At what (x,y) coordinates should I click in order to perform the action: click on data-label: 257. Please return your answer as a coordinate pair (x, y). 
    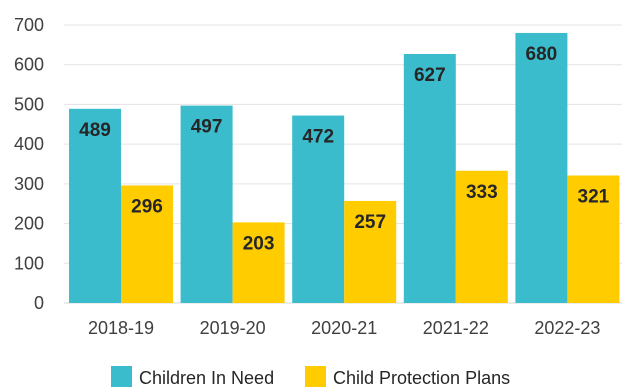
    Looking at the image, I should click on (370, 222).